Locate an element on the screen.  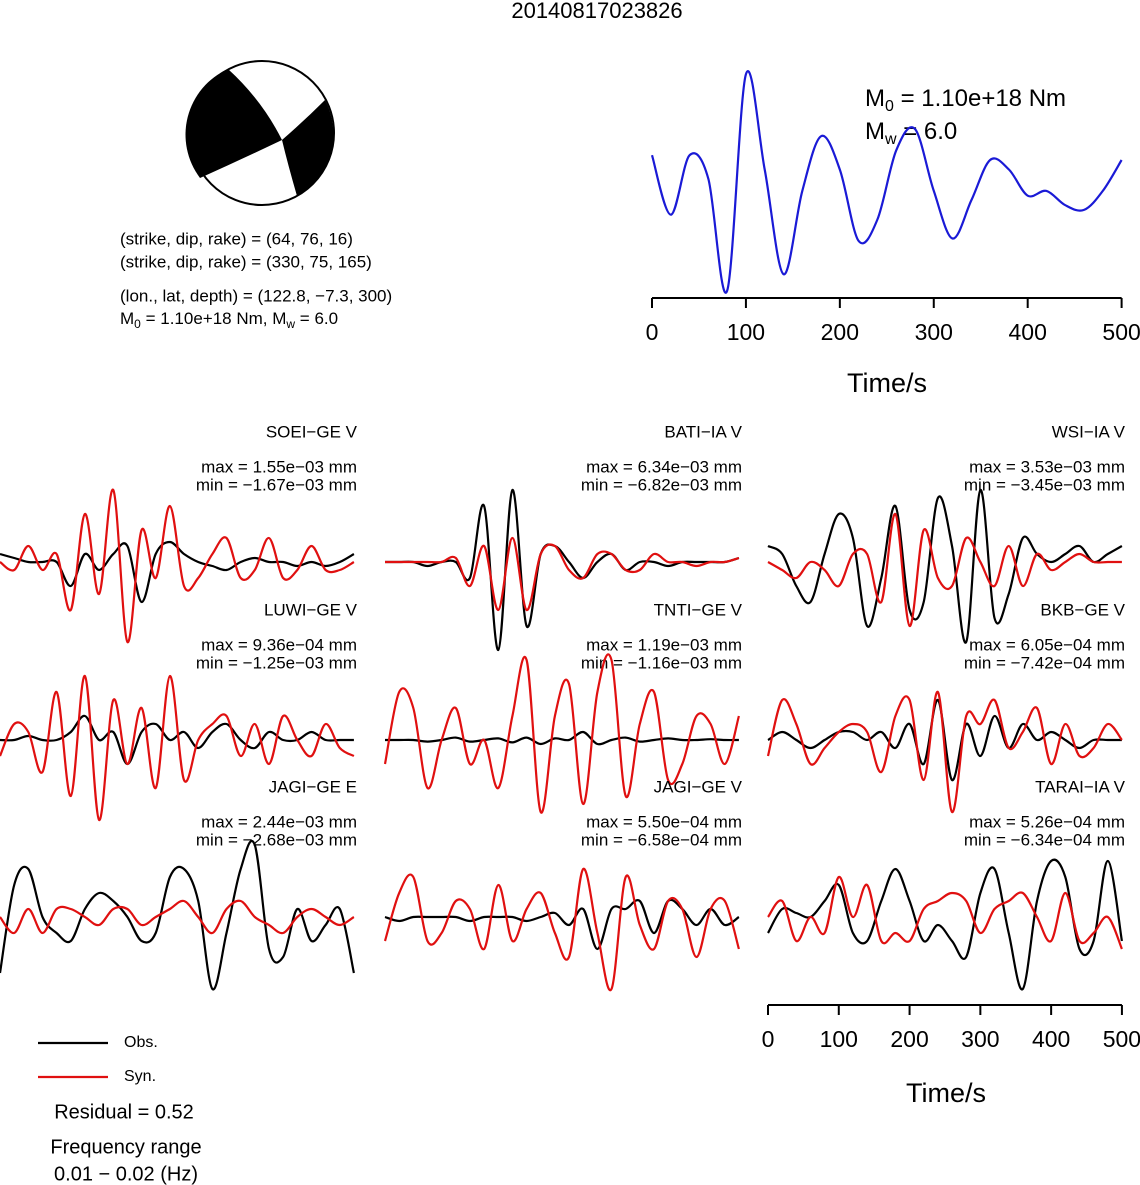
max-label: max = 3.53e−03 mm is located at coordinates (1047, 466).